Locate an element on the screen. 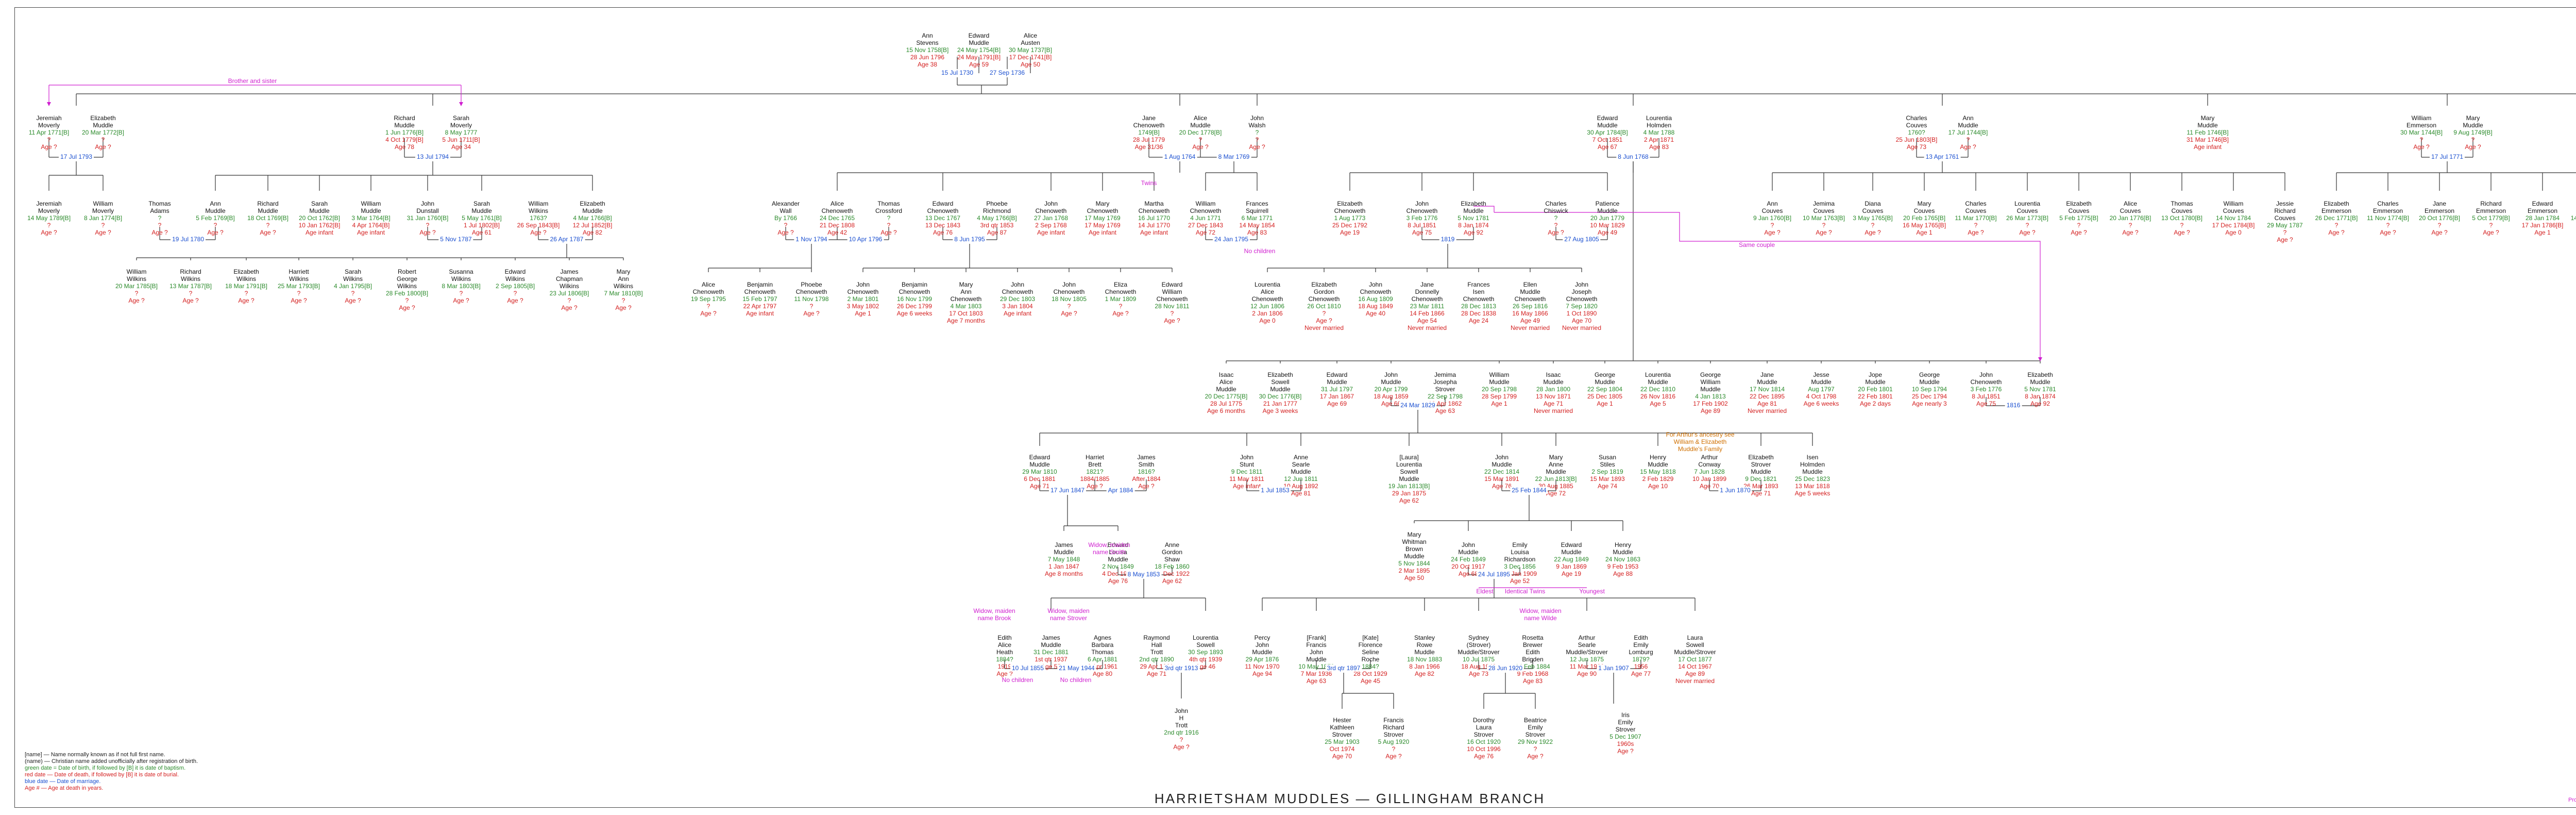 Image resolution: width=2576 pixels, height=815 pixels. death-date: 14 Oct 1967 is located at coordinates (1695, 666).